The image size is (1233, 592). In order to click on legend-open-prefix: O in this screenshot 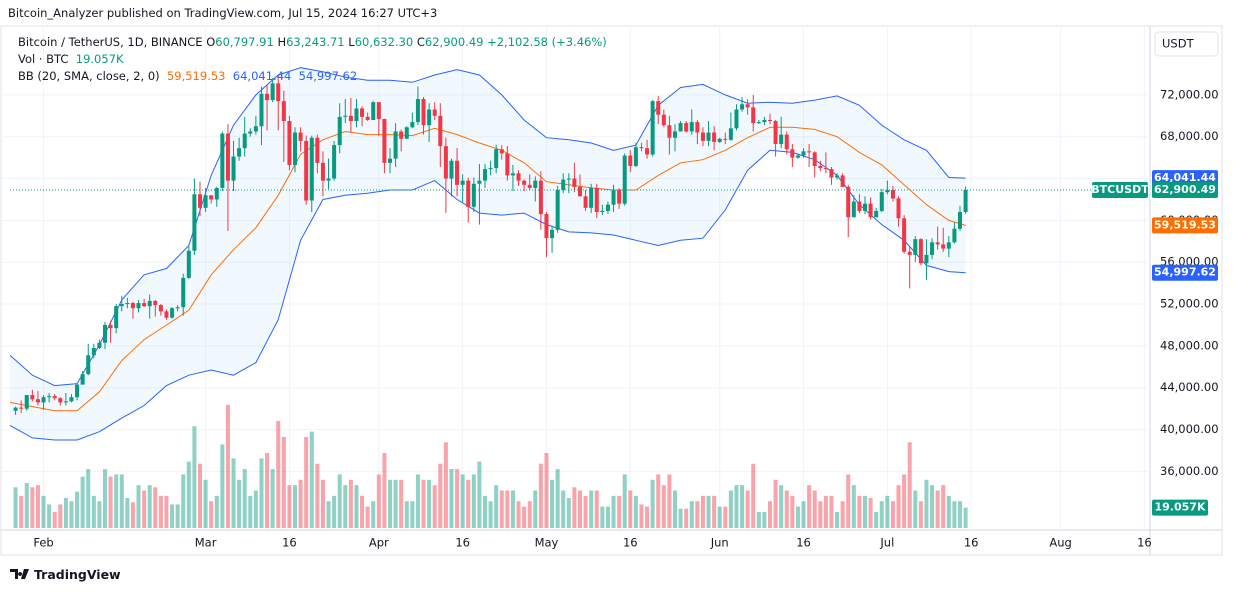, I will do `click(211, 42)`.